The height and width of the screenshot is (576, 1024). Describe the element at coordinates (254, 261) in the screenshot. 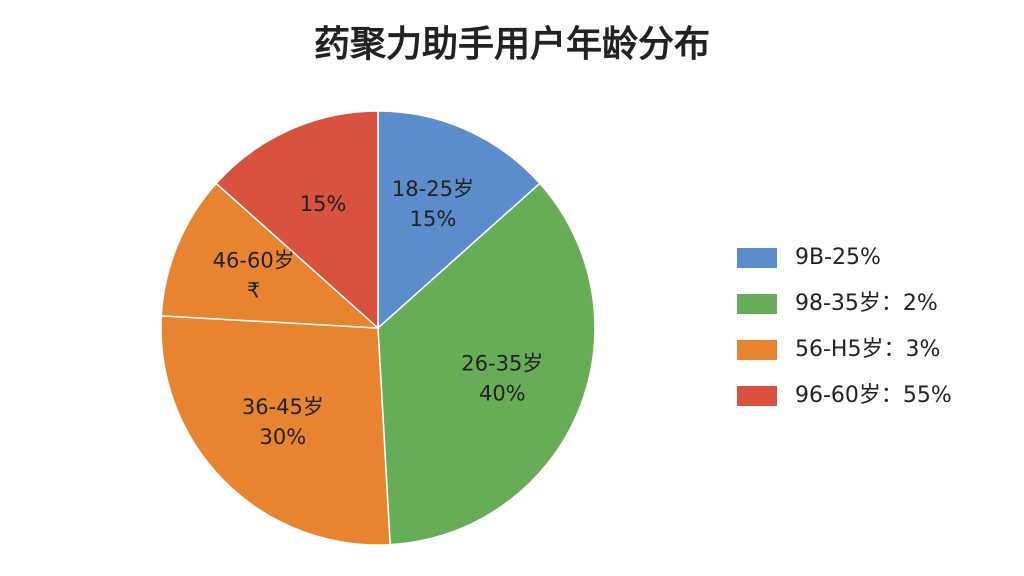

I see `slice-category-label: 46-60岁` at that location.